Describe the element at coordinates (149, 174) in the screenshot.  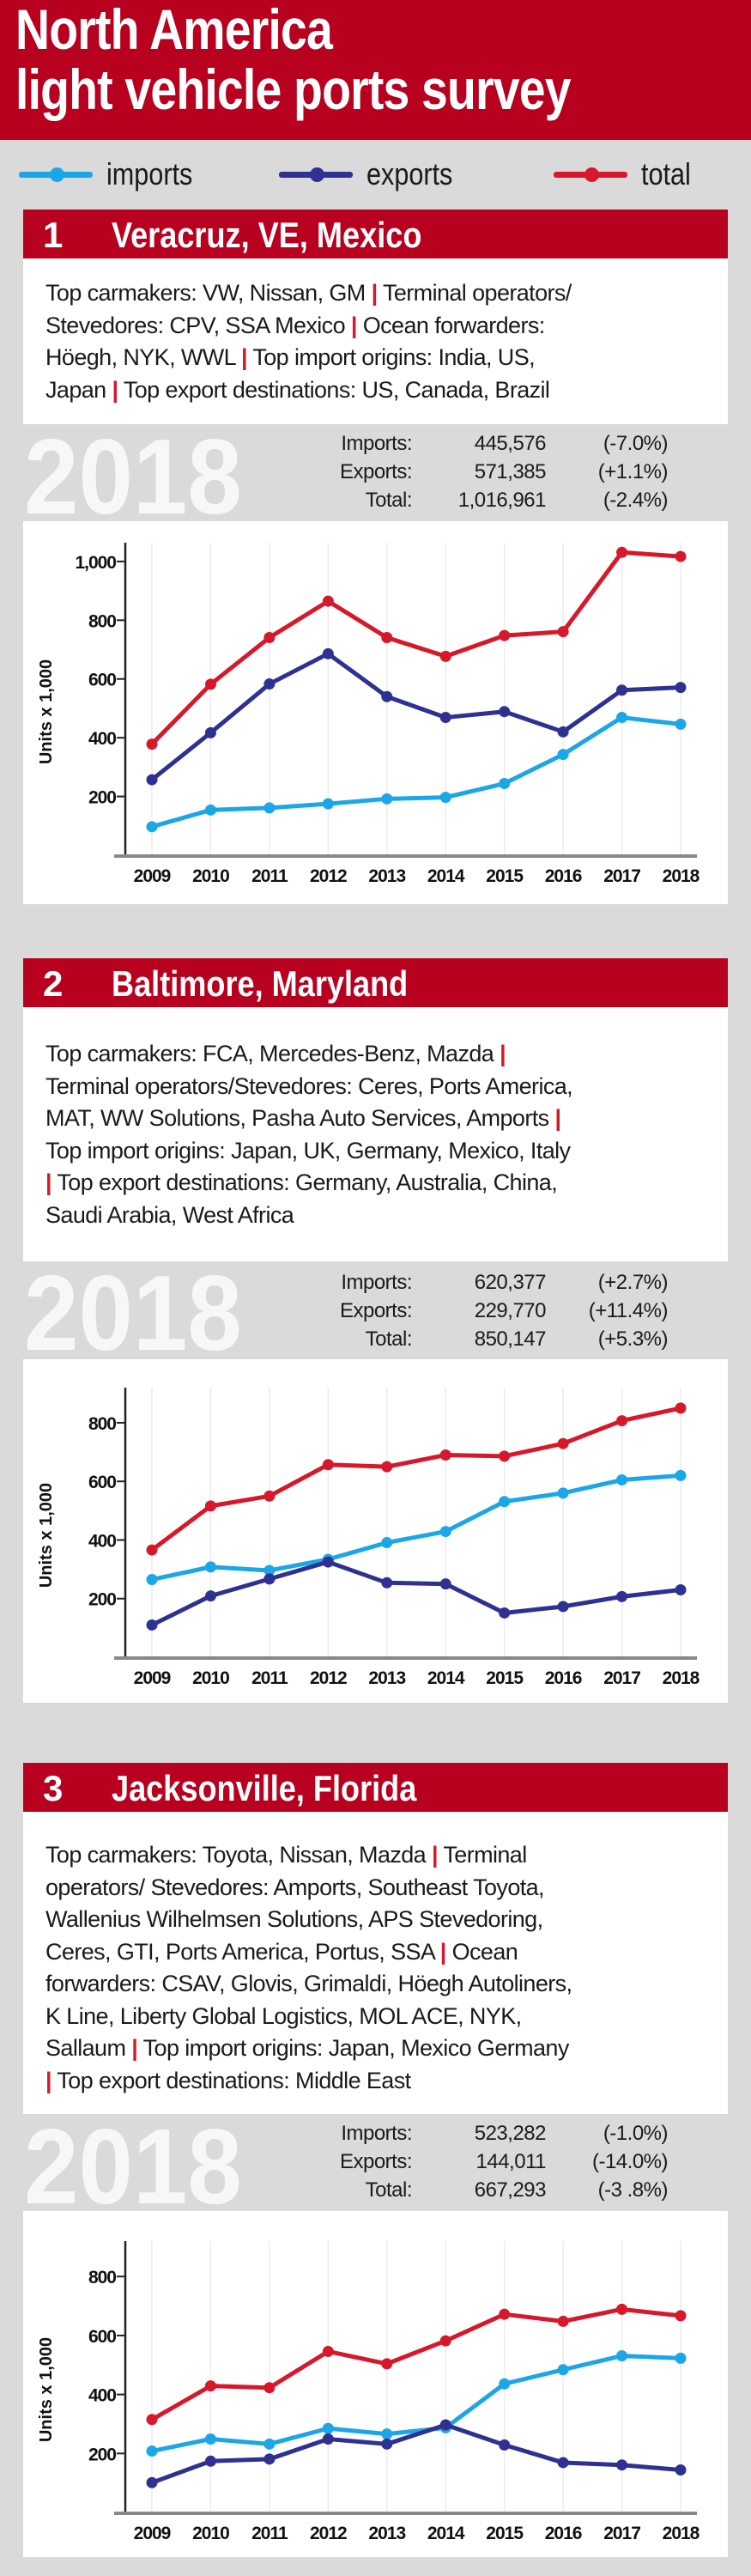
I see `legend-label: imports` at that location.